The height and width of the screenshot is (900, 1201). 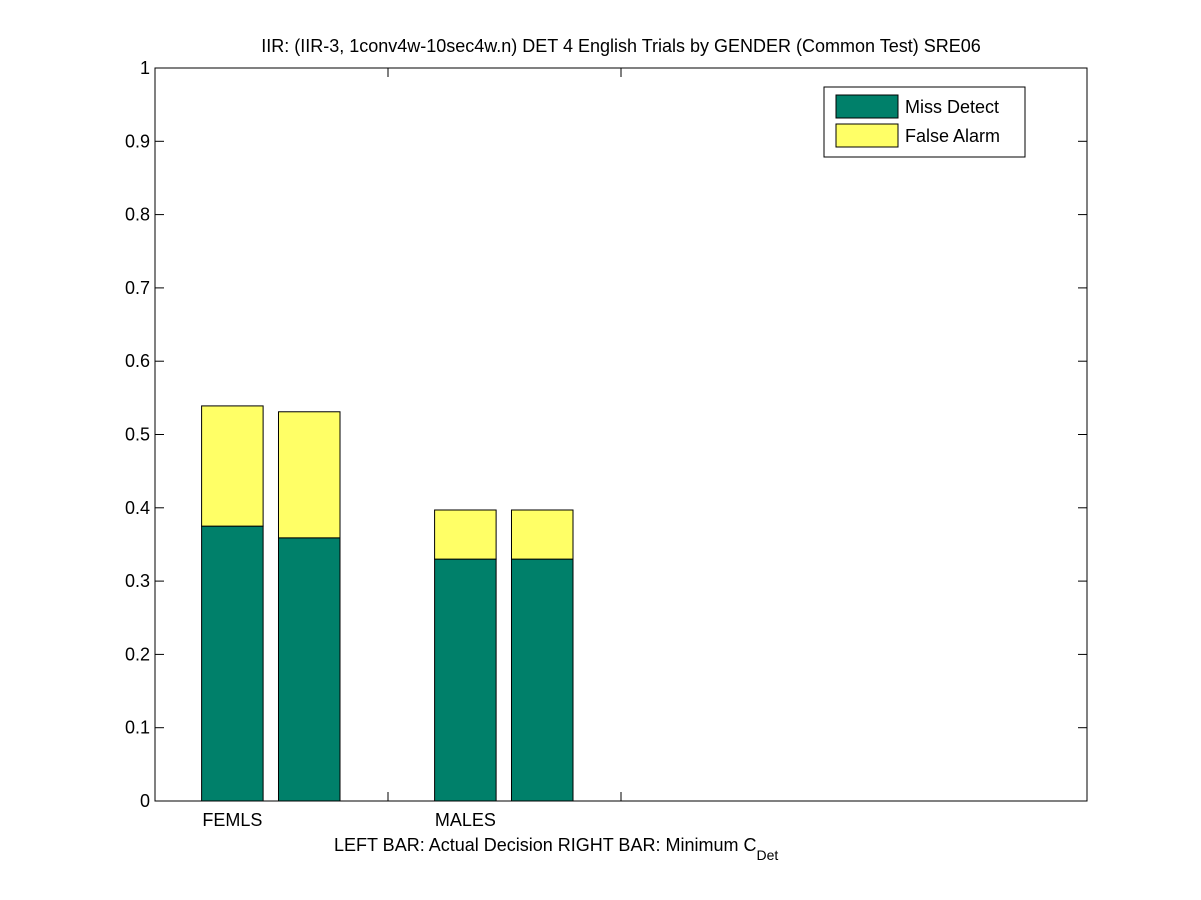 What do you see at coordinates (465, 820) in the screenshot?
I see `x-category-label: MALES` at bounding box center [465, 820].